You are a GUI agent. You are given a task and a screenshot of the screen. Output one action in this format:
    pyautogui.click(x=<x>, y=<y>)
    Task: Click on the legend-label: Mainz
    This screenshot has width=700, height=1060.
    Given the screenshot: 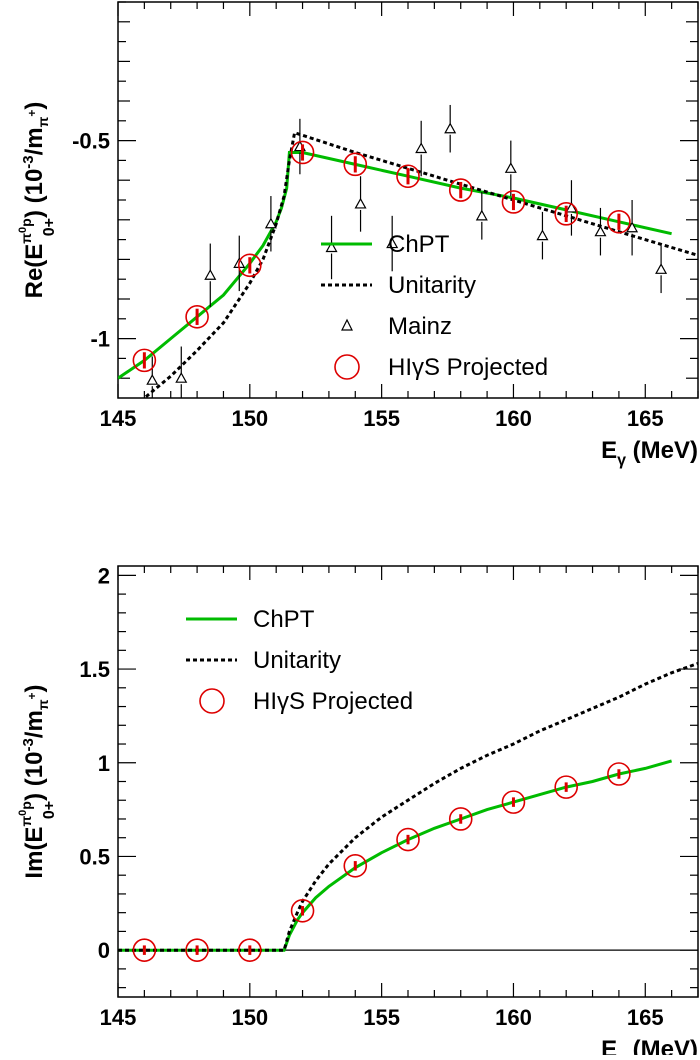 What is the action you would take?
    pyautogui.click(x=420, y=326)
    